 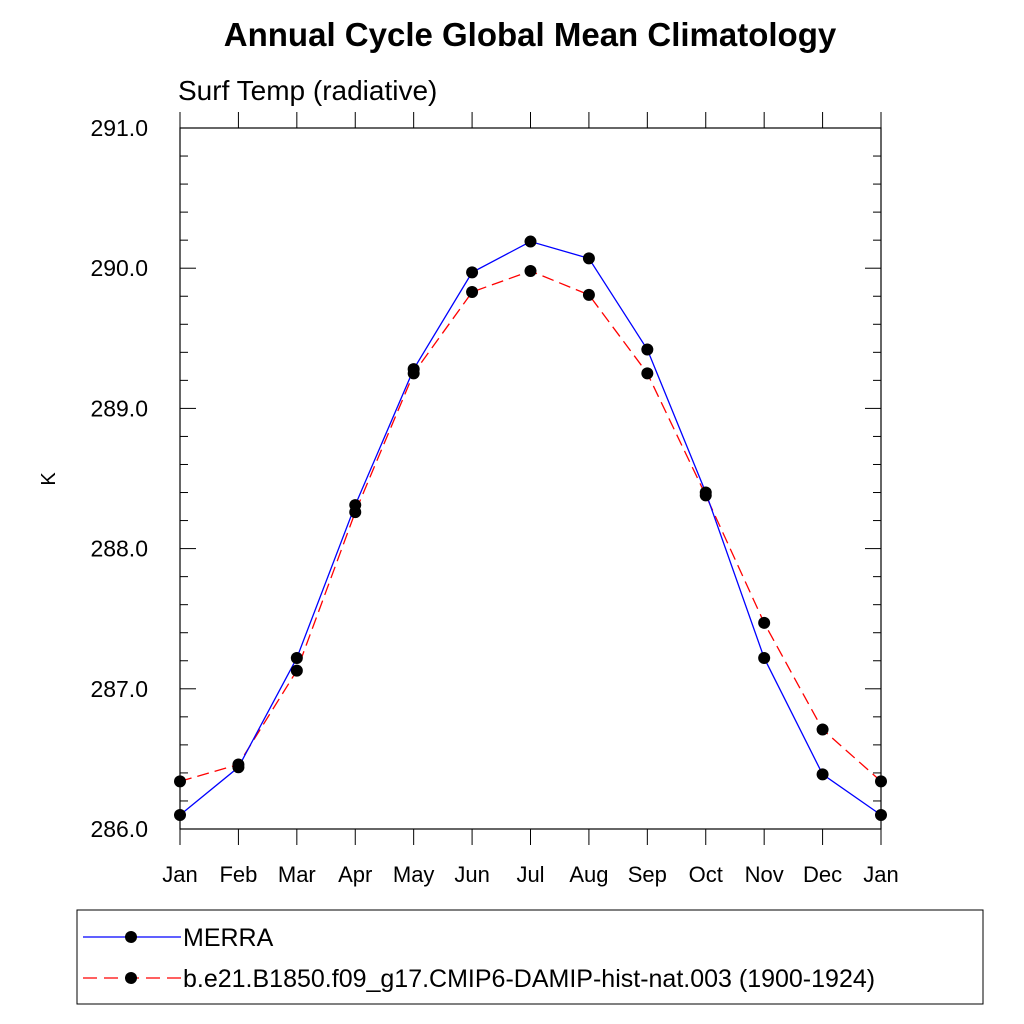 I want to click on legend-box, so click(x=530, y=957).